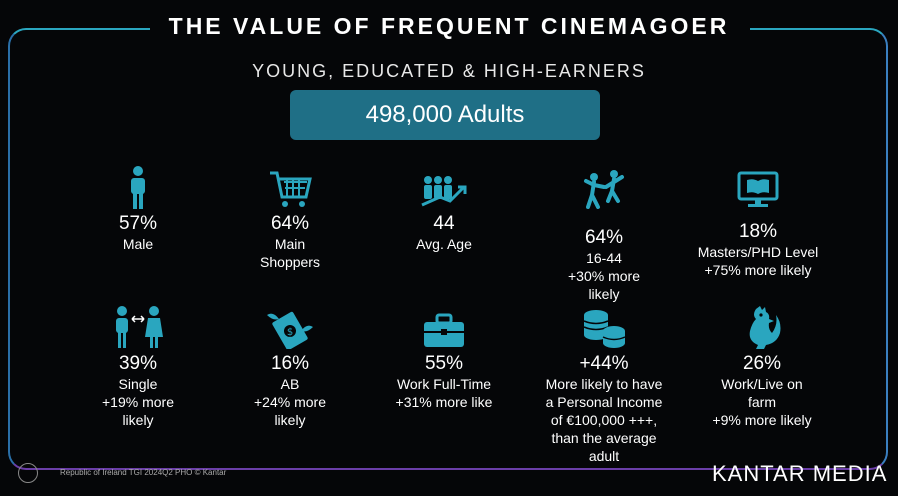 The height and width of the screenshot is (496, 898). I want to click on stat-work-full-time: 55% Work Full-Time +31% more like, so click(444, 357).